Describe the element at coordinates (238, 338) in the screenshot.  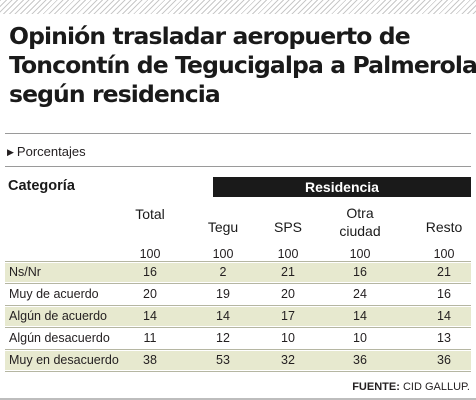
I see `table-row: Algún desacuerdo 11 12 10 10 13` at that location.